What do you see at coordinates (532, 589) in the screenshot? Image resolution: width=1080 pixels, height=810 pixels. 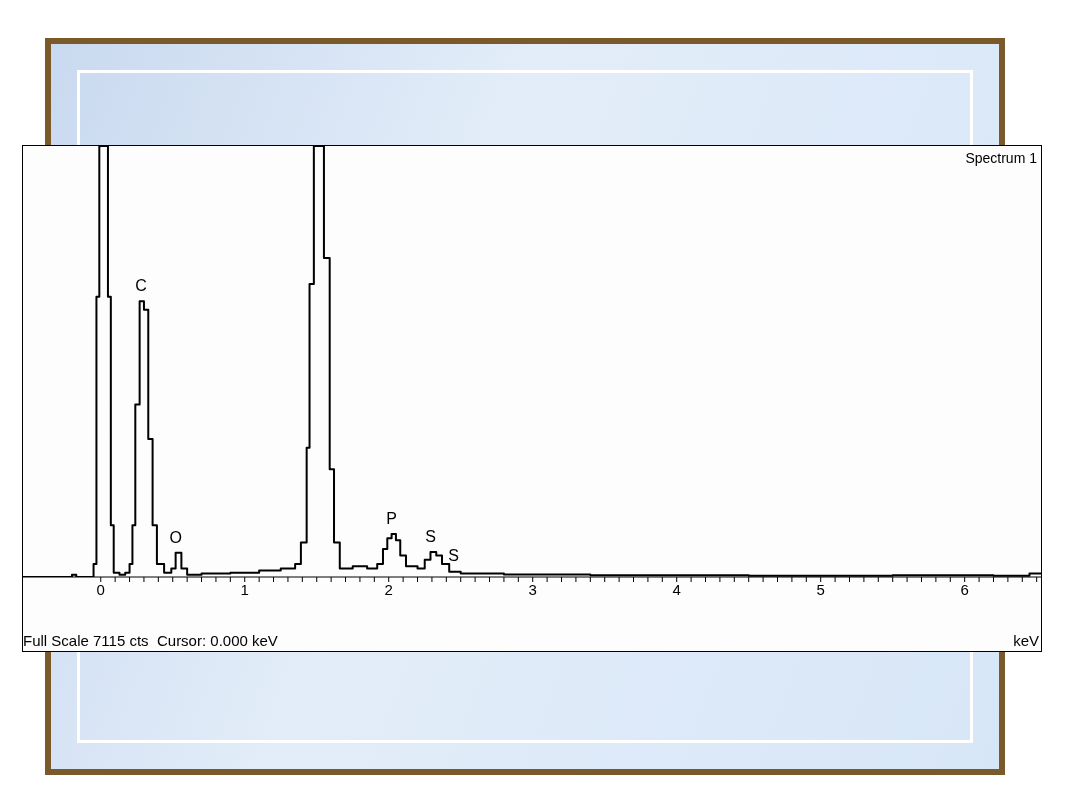 I see `x-tick-label: 3` at bounding box center [532, 589].